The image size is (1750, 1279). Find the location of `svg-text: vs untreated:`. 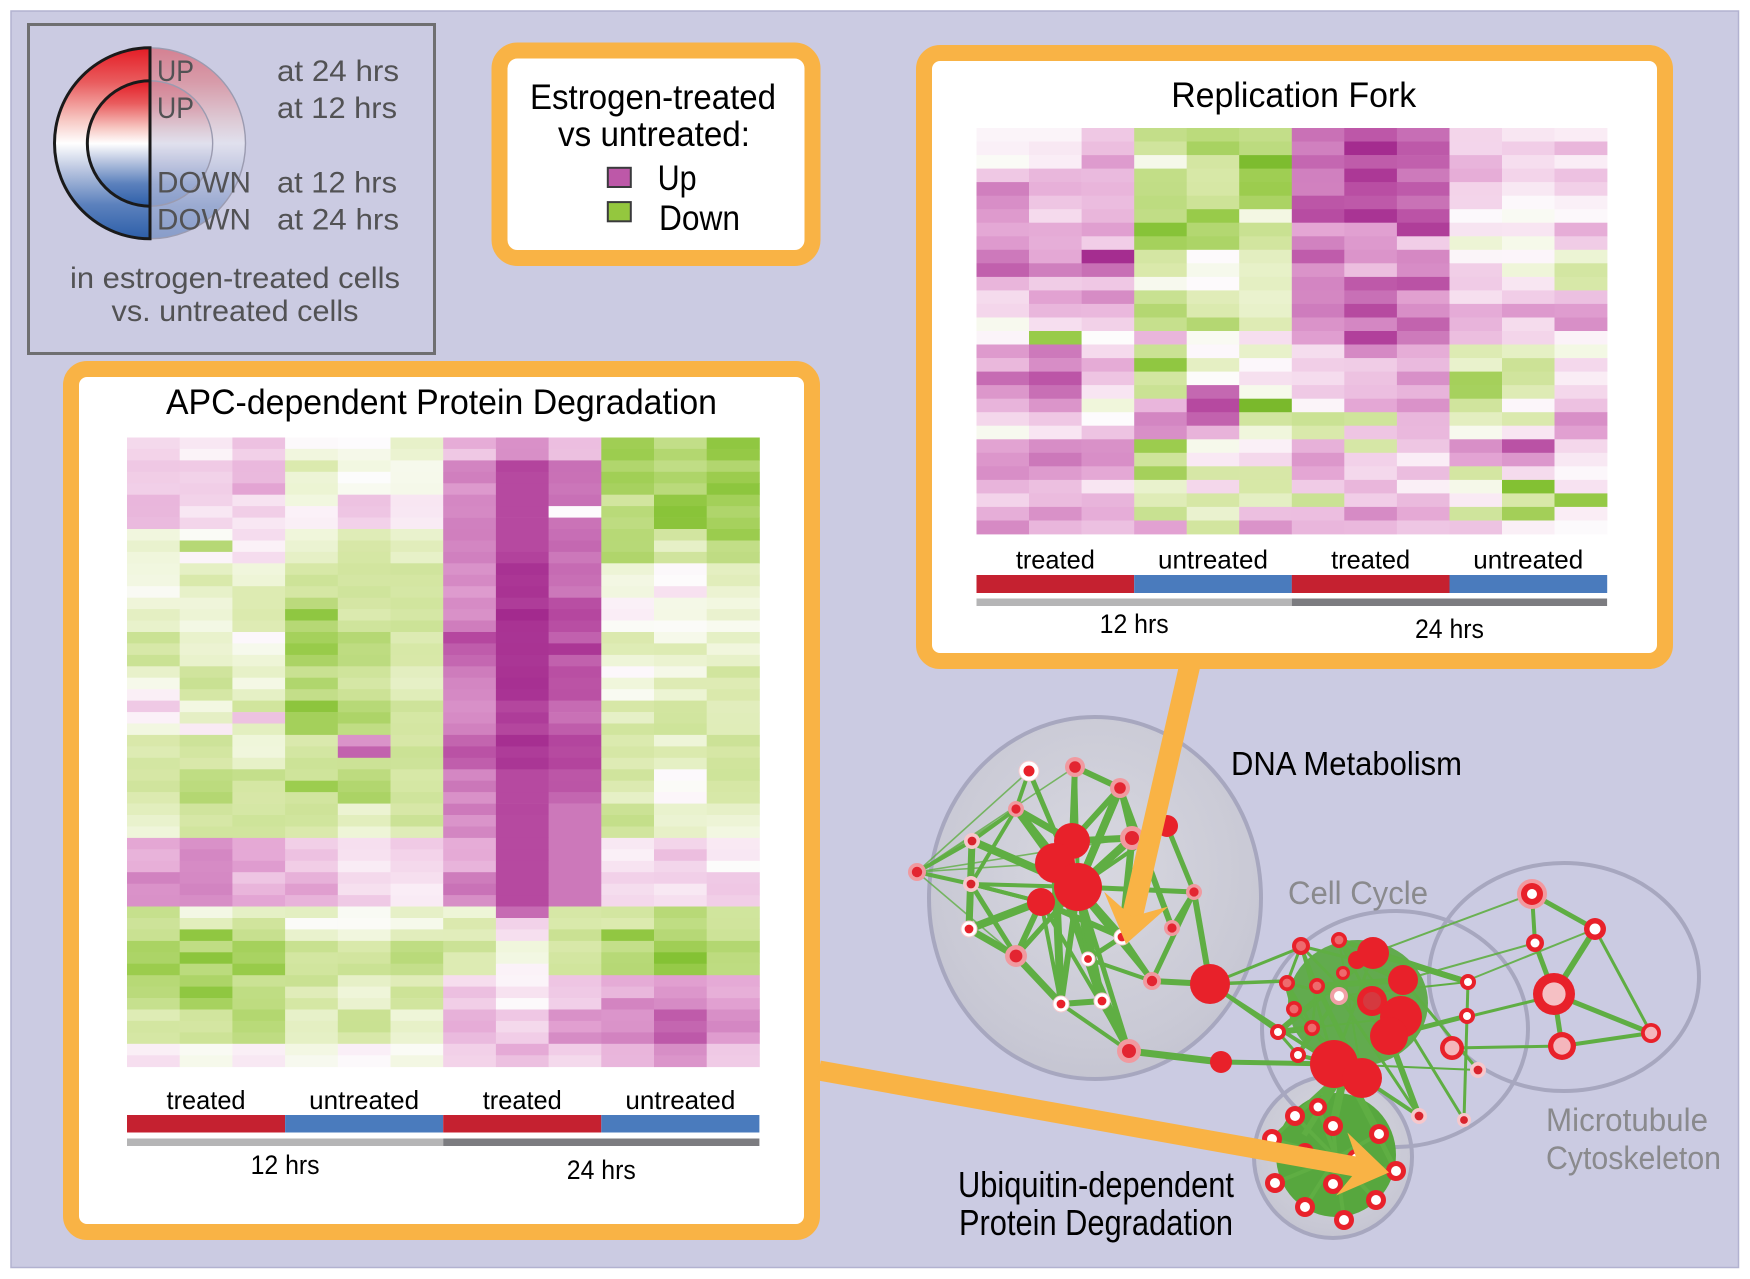

svg-text: vs untreated: is located at coordinates (654, 134).